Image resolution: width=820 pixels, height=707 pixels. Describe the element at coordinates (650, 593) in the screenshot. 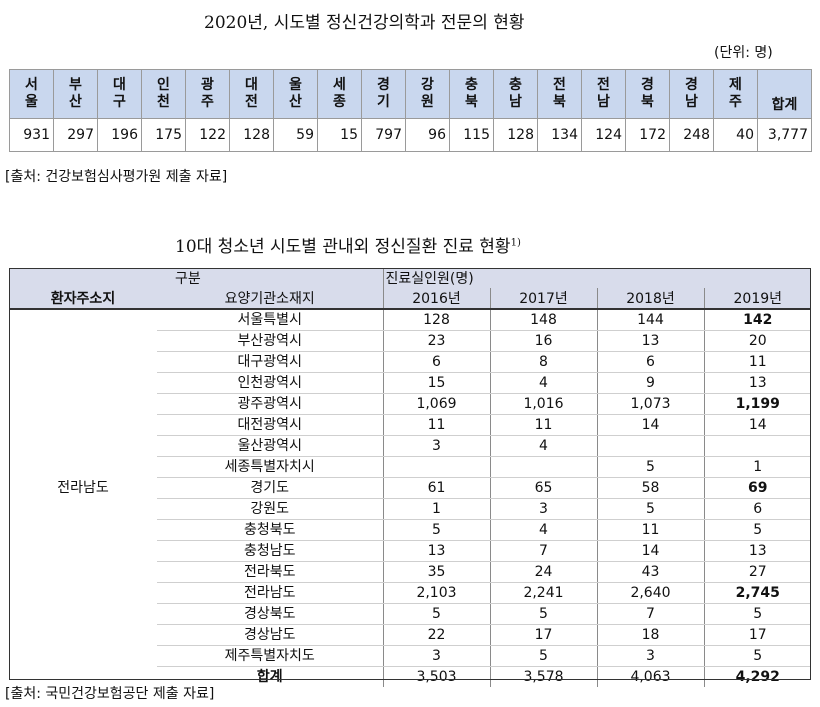

I see `count-cell: 2,640` at that location.